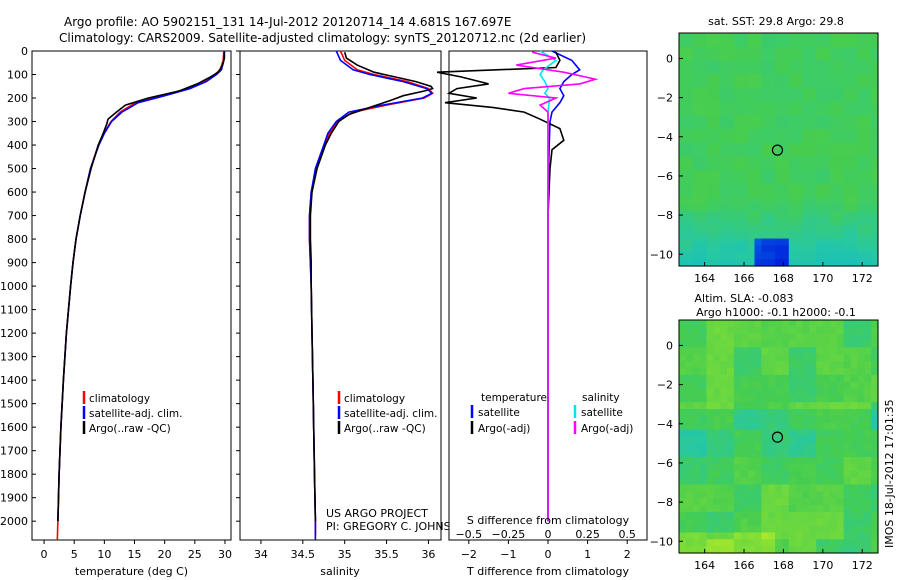  I want to click on difference-s-tick-label: 0.25, so click(587, 534).